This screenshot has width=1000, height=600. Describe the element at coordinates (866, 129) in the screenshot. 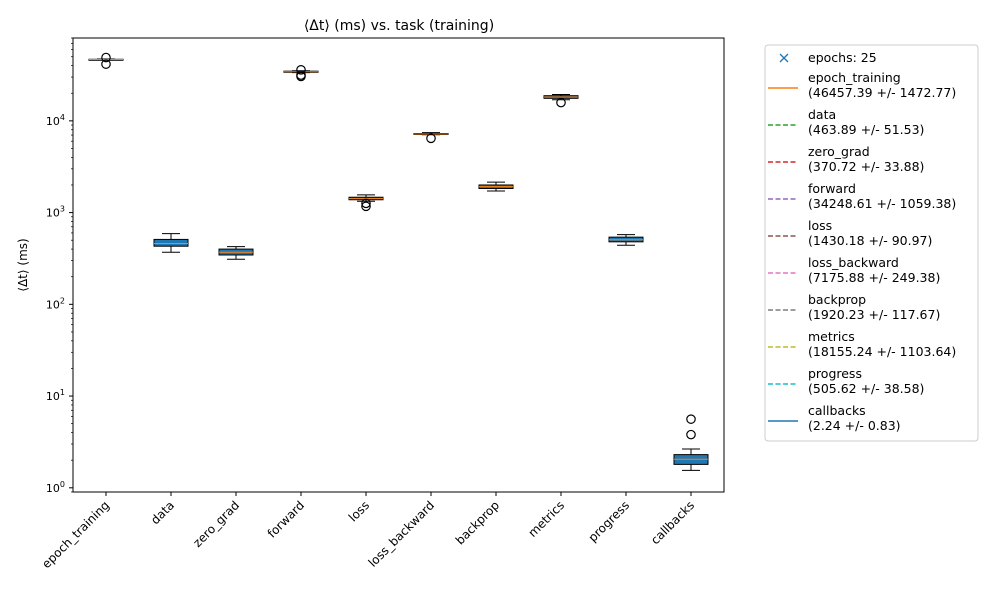

I see `legend-sublabel: (463.89 +/- 51.53)` at that location.